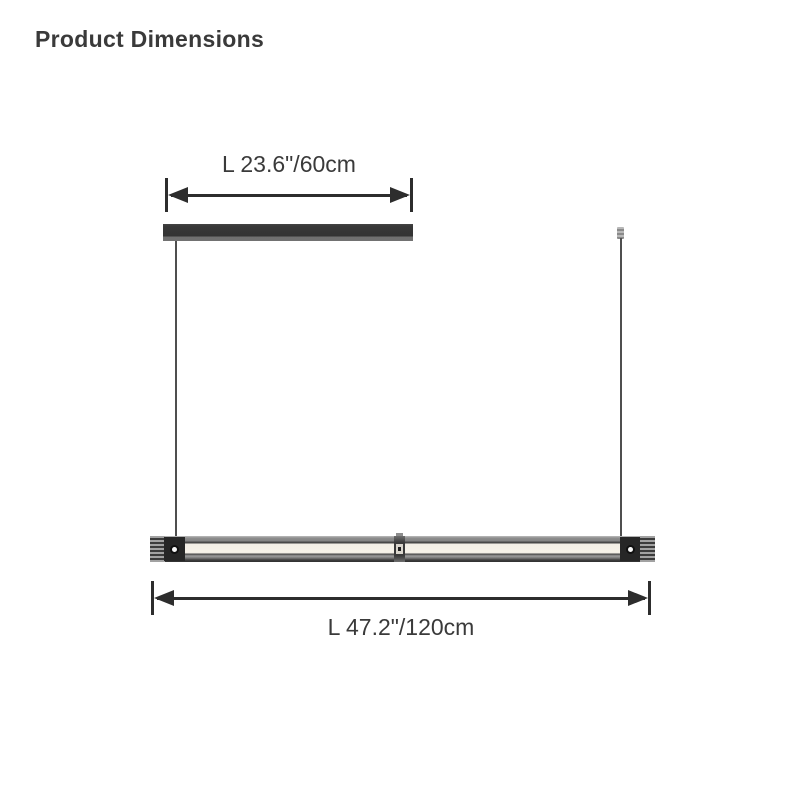 The height and width of the screenshot is (800, 800). What do you see at coordinates (289, 164) in the screenshot?
I see `canopy-length-label: L 23.6"/60cm` at bounding box center [289, 164].